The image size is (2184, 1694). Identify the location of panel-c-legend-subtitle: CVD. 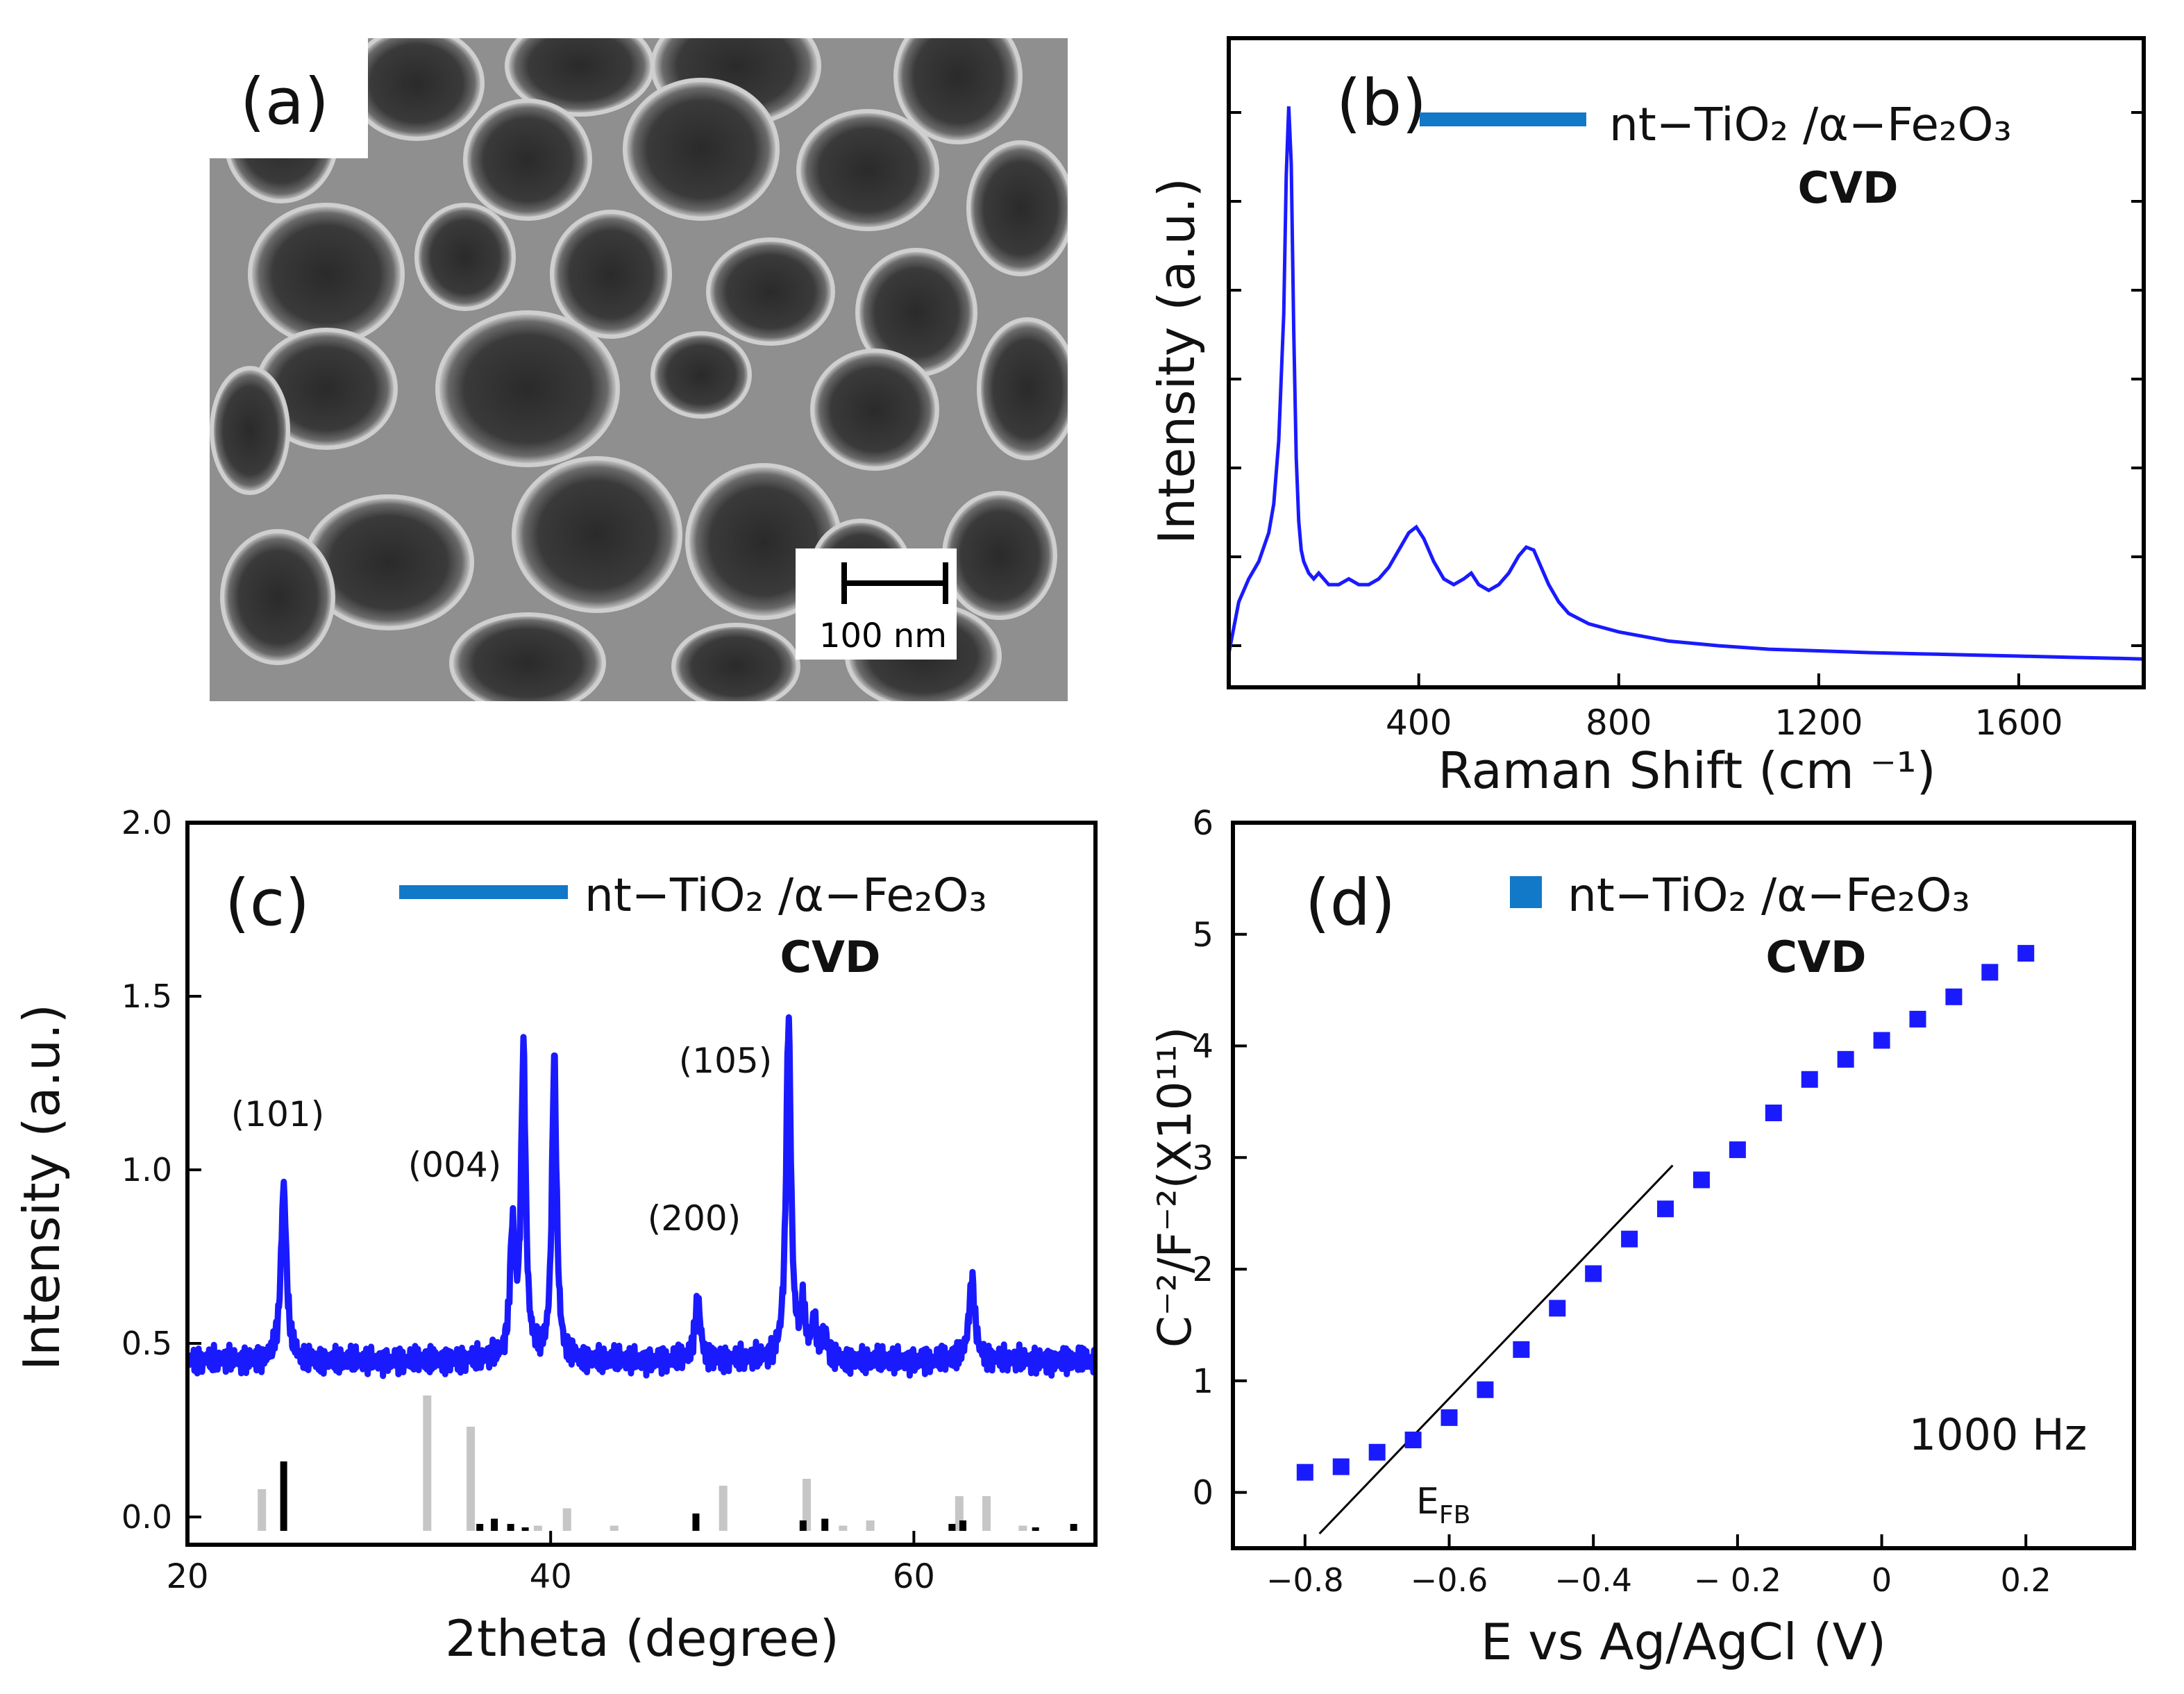
(830, 957).